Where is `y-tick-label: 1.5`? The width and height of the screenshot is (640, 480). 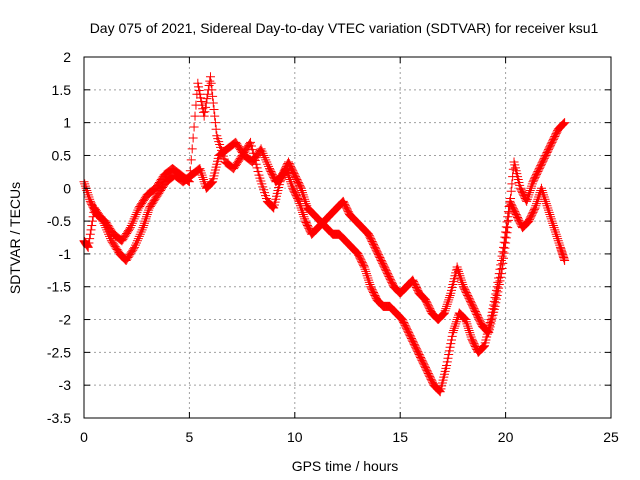 y-tick-label: 1.5 is located at coordinates (62, 90).